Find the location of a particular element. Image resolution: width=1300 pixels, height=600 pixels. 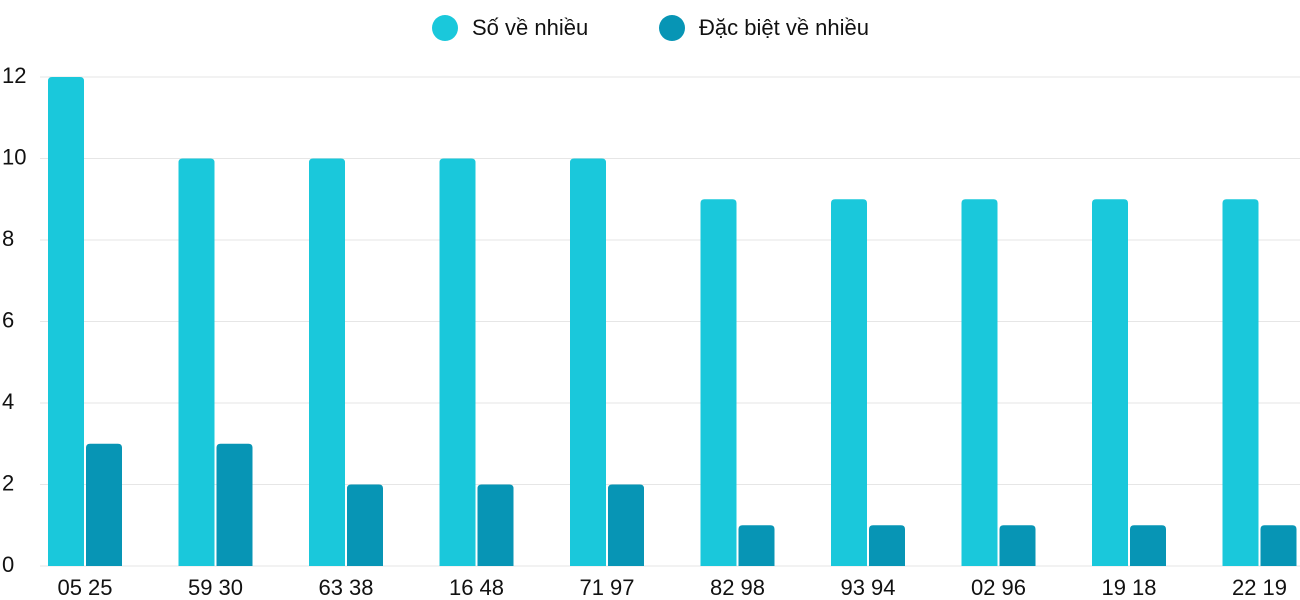

y-tick-label: 0 is located at coordinates (8, 564).